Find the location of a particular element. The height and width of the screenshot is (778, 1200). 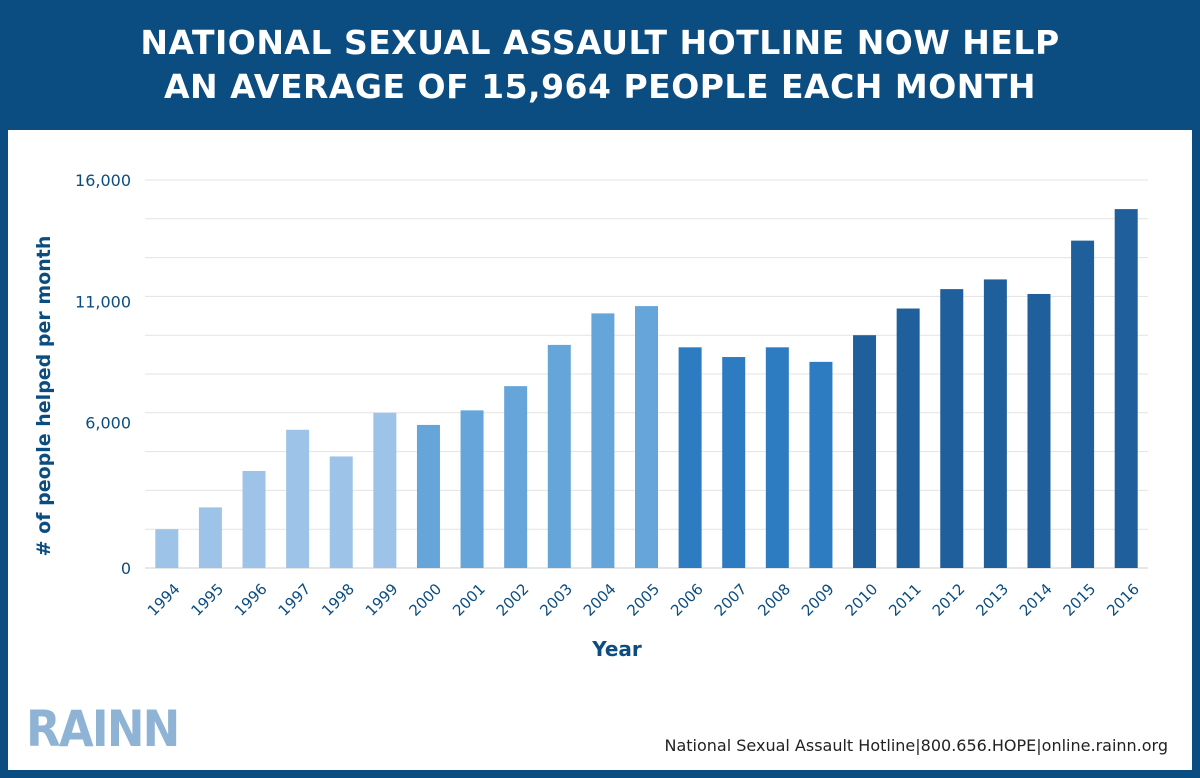

bar-2006 is located at coordinates (690, 457).